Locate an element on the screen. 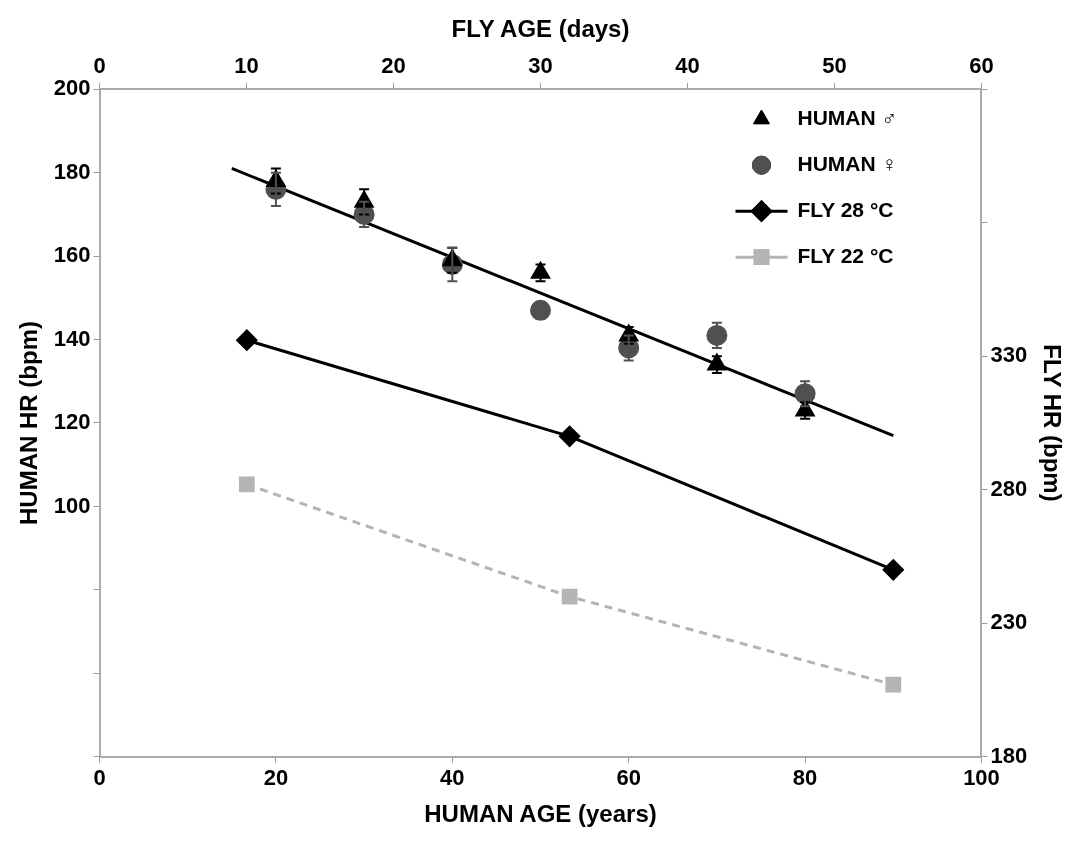  x-tick-label: 100 is located at coordinates (981, 778).